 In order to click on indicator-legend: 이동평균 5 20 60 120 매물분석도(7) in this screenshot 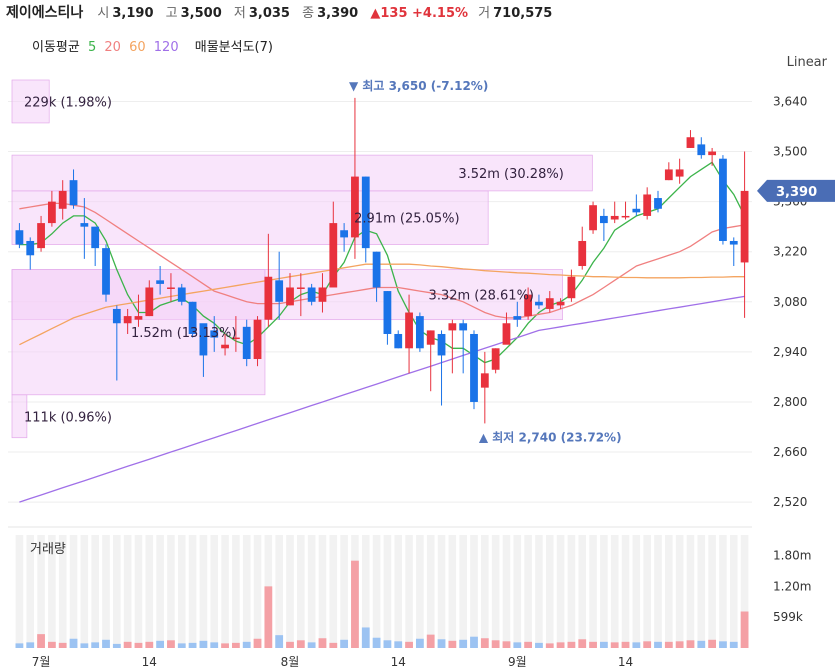, I will do `click(154, 45)`.